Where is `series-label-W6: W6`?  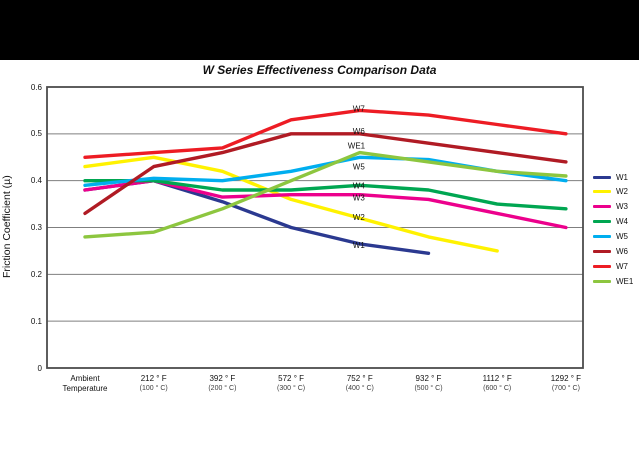
series-label-W6: W6 is located at coordinates (359, 131).